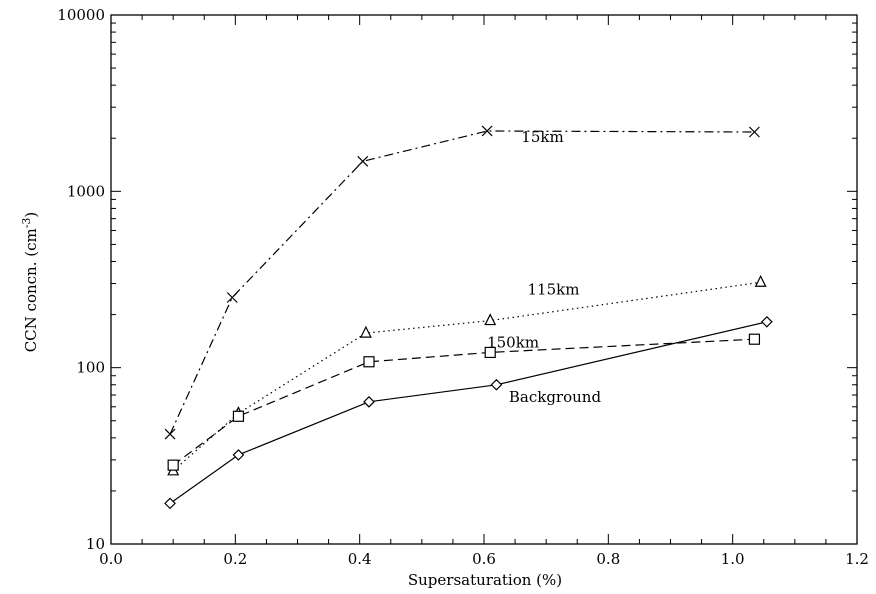 The image size is (876, 594). What do you see at coordinates (544, 267) in the screenshot?
I see `series-labels: 15km 115km 150km Background` at bounding box center [544, 267].